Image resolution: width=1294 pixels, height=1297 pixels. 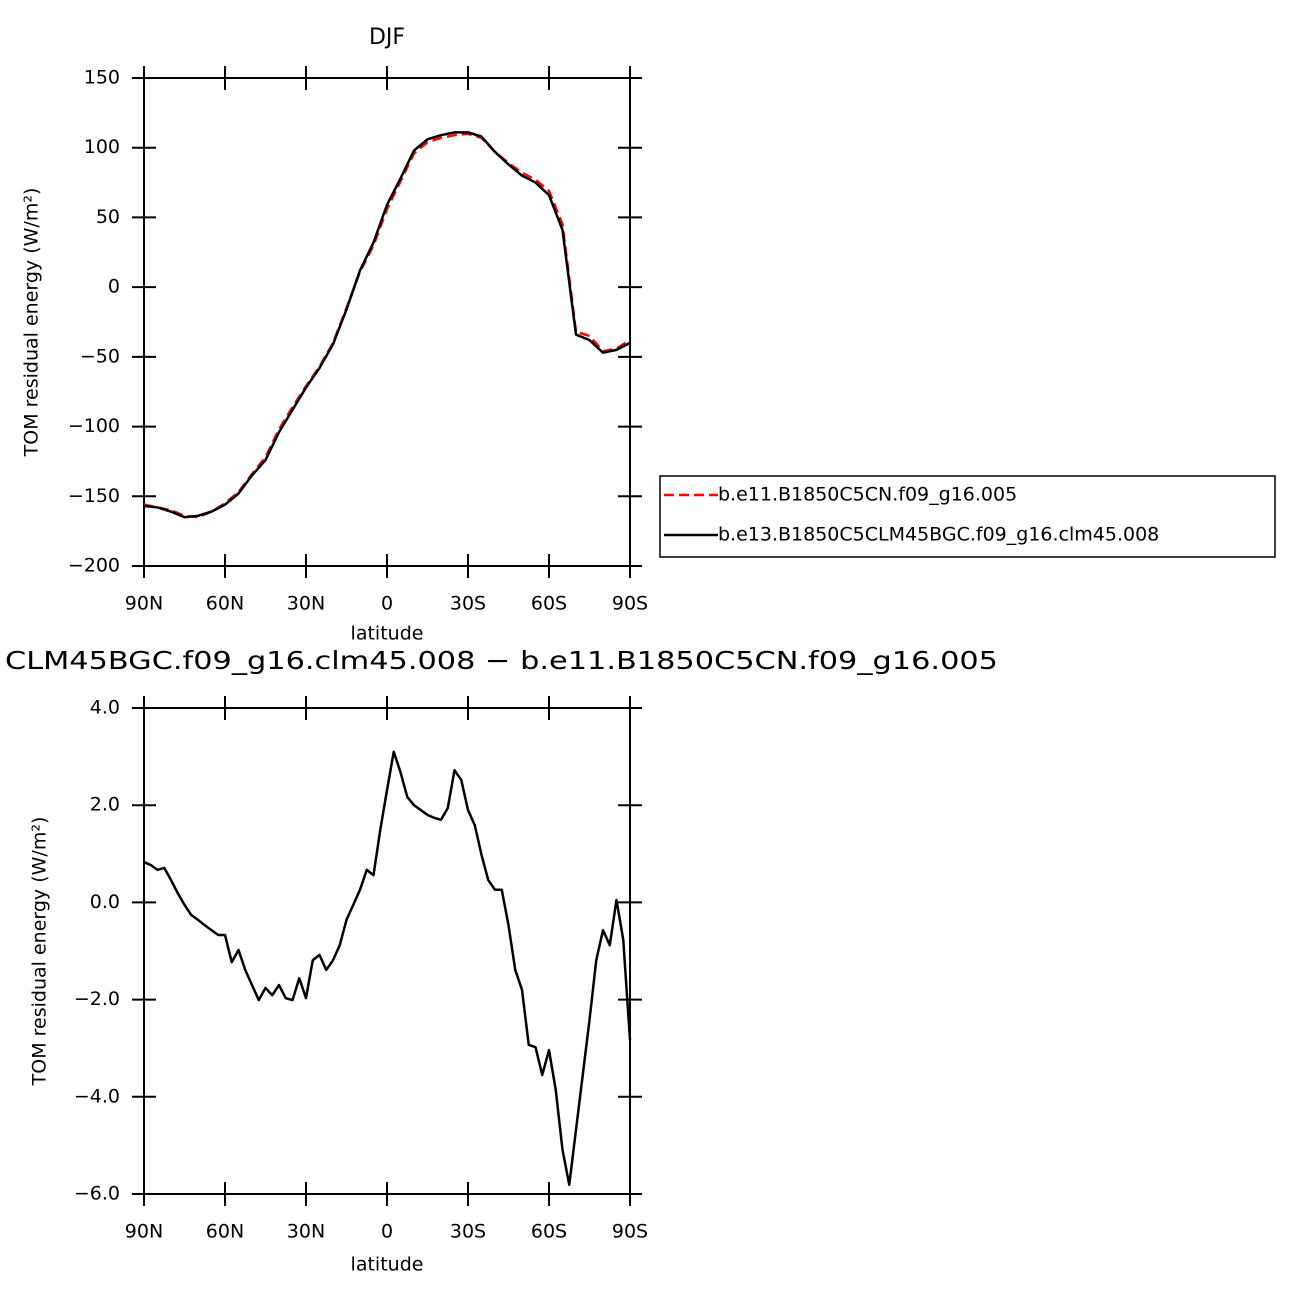 What do you see at coordinates (108, 217) in the screenshot?
I see `y-tick-label: 50` at bounding box center [108, 217].